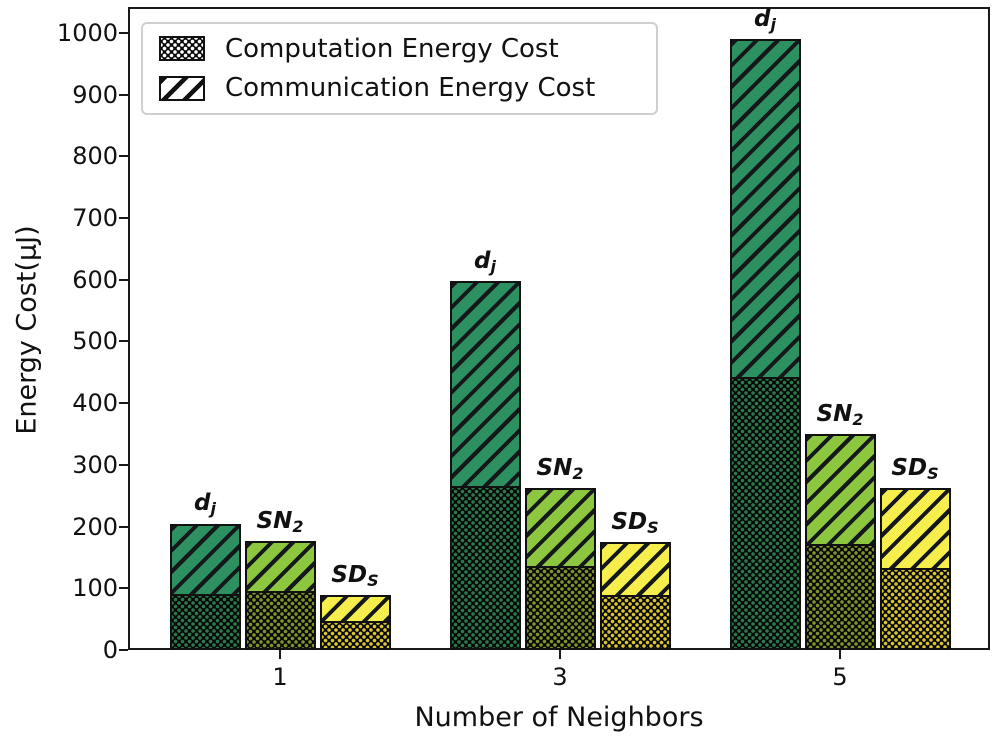 This screenshot has width=1001, height=748. I want to click on x-tick-label: 3, so click(560, 677).